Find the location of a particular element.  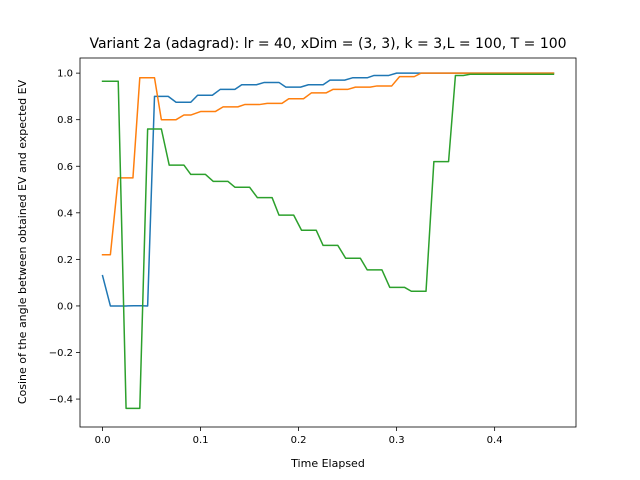

y-tick-label: 1.0 is located at coordinates (65, 74).